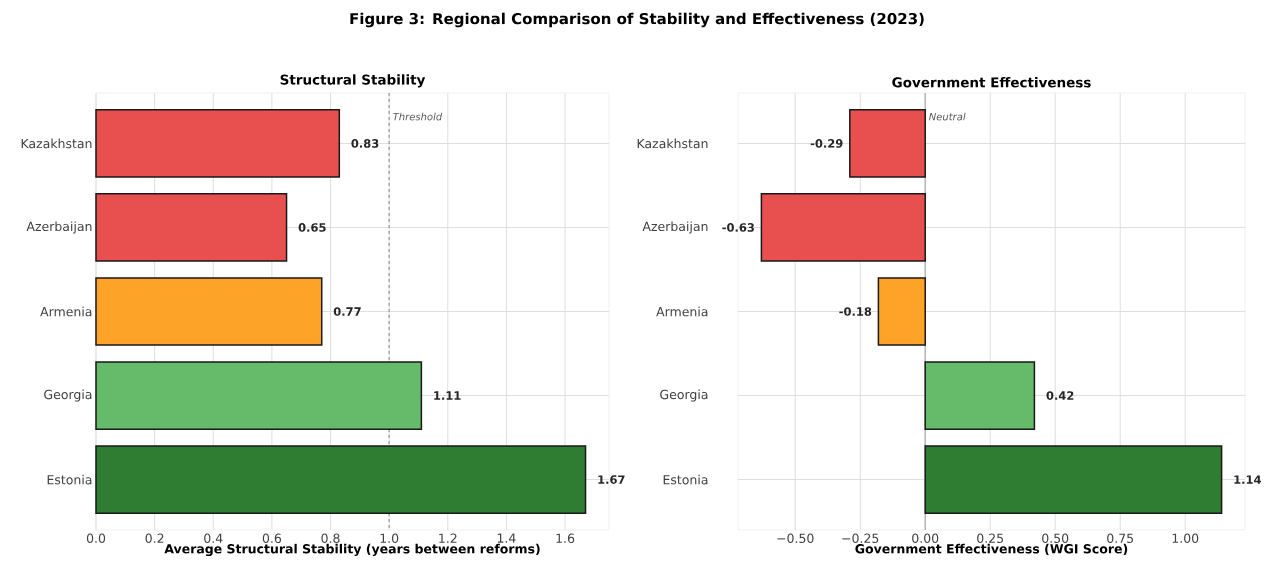 This screenshot has height=568, width=1273. What do you see at coordinates (565, 538) in the screenshot?
I see `x-tick-label: 1.6` at bounding box center [565, 538].